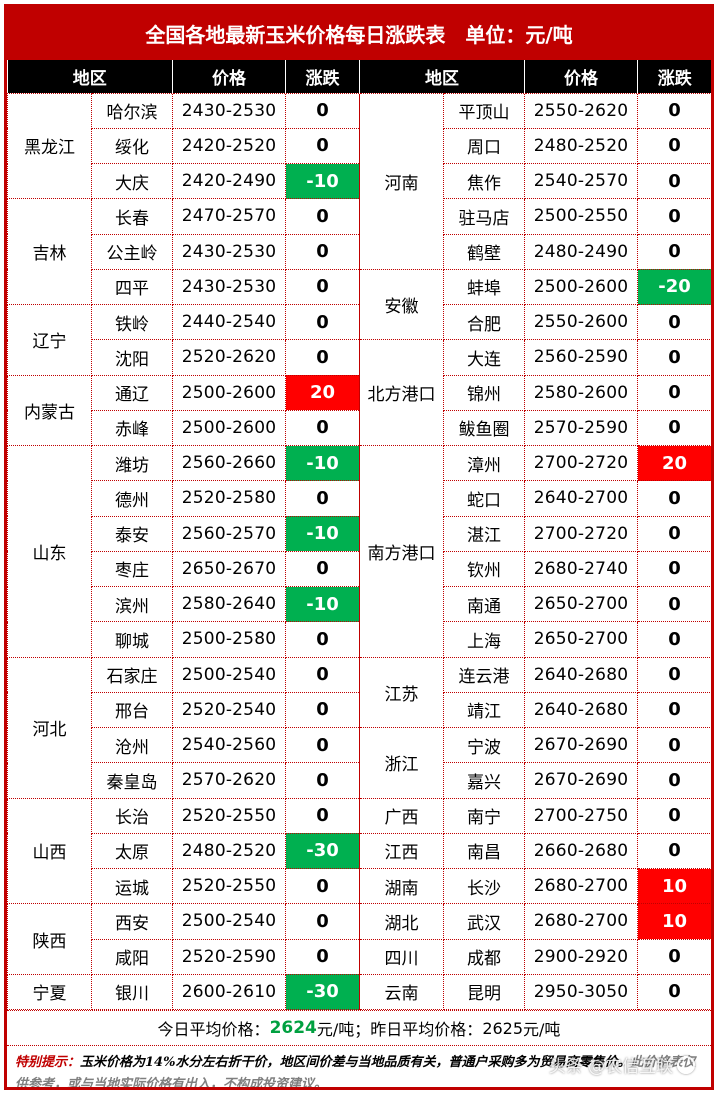 The height and width of the screenshot is (1094, 718). Describe the element at coordinates (484, 181) in the screenshot. I see `city-cell: 焦作` at that location.